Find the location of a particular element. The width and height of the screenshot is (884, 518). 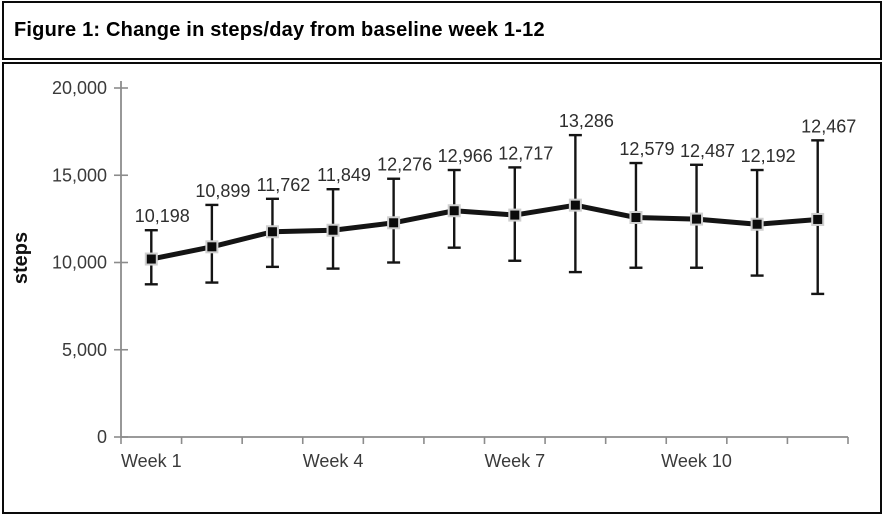

y-tick-label: 15,000 is located at coordinates (79, 175).